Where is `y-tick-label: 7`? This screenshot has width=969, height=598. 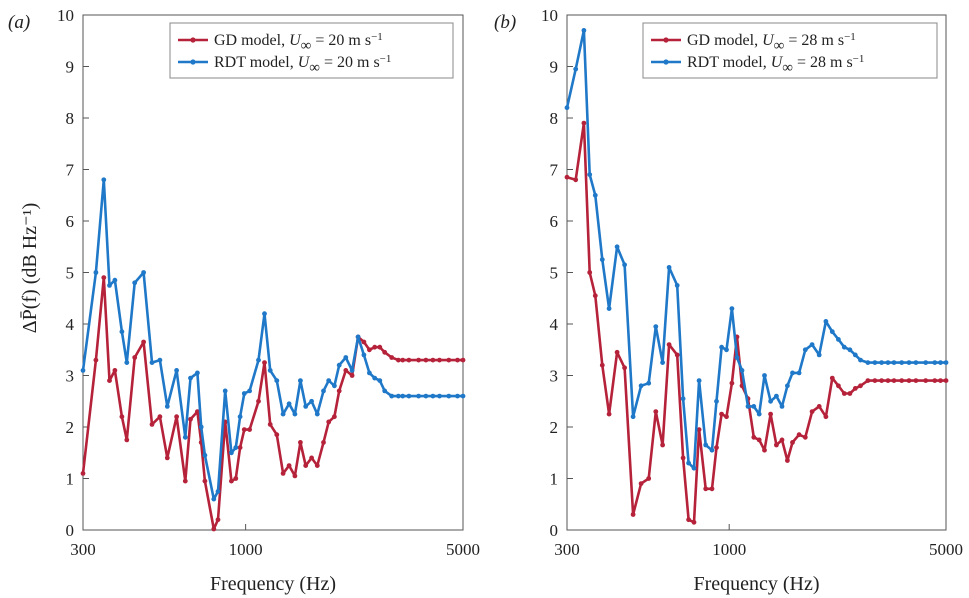 y-tick-label: 7 is located at coordinates (554, 170).